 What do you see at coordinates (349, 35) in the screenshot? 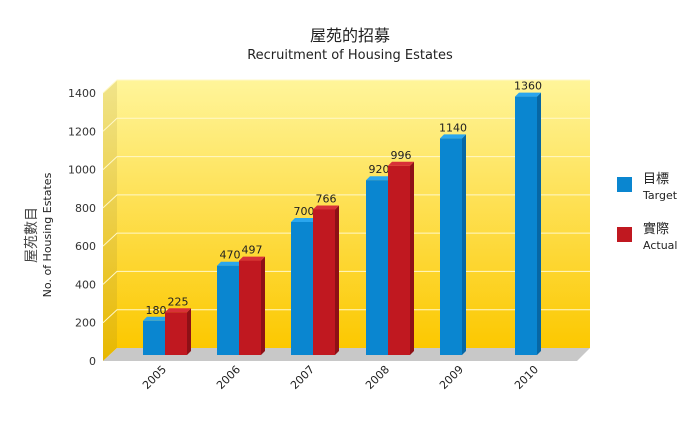
I see `chart-title: 屋苑的招募` at bounding box center [349, 35].